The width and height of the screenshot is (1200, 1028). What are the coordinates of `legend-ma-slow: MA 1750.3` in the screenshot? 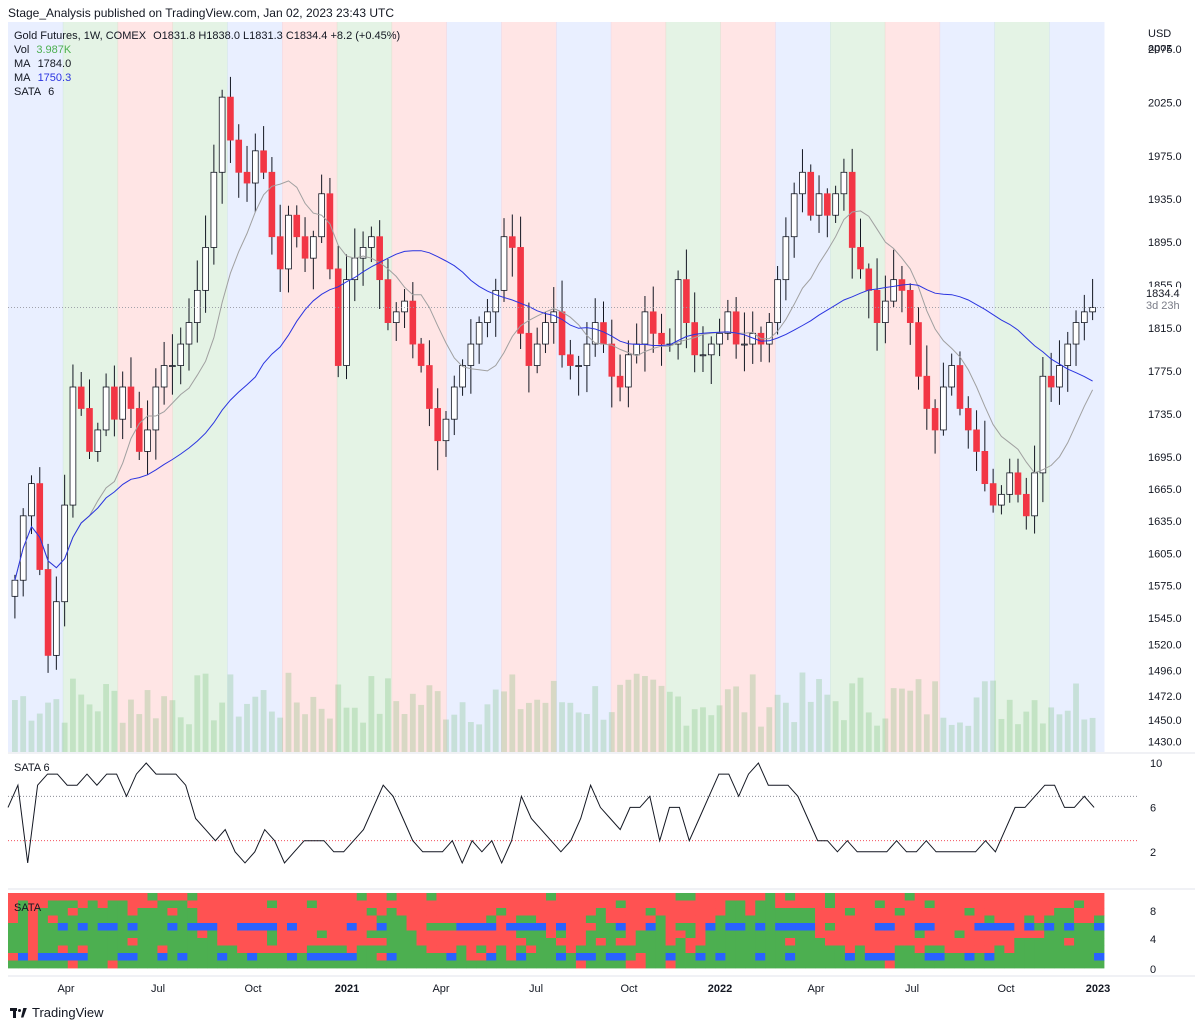 It's located at (44, 78).